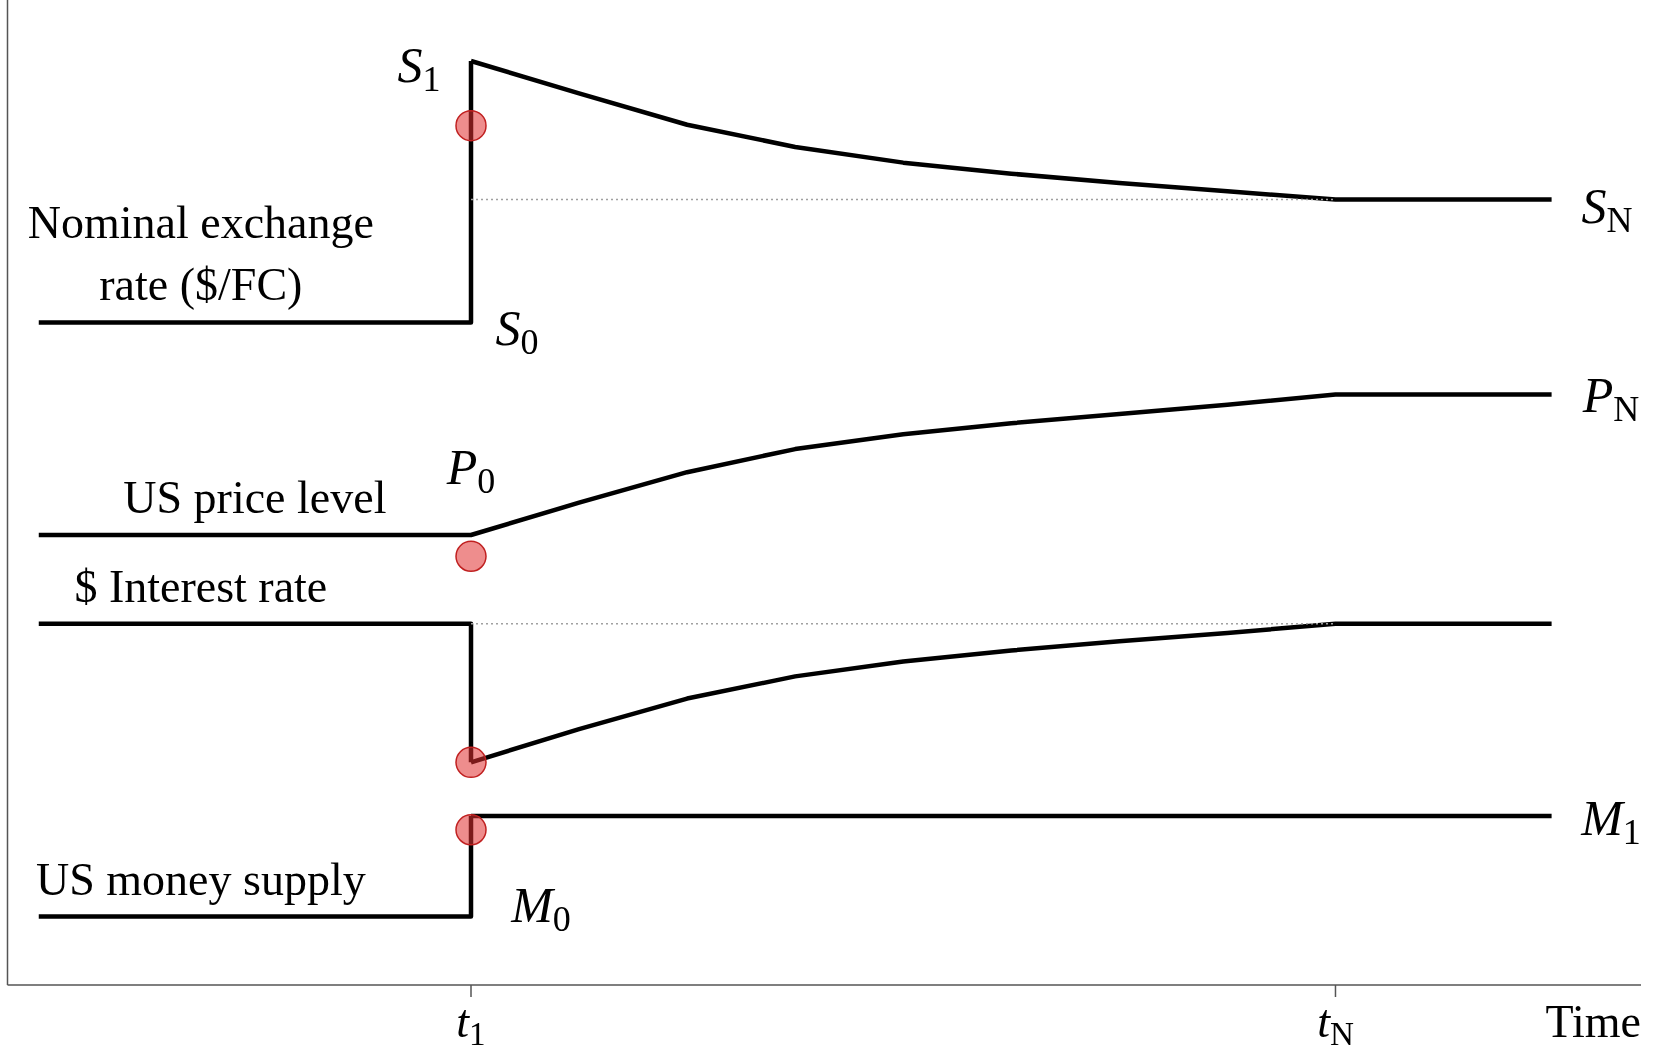 Image resolution: width=1671 pixels, height=1049 pixels. Describe the element at coordinates (1593, 1021) in the screenshot. I see `x-axis-title: Time` at that location.